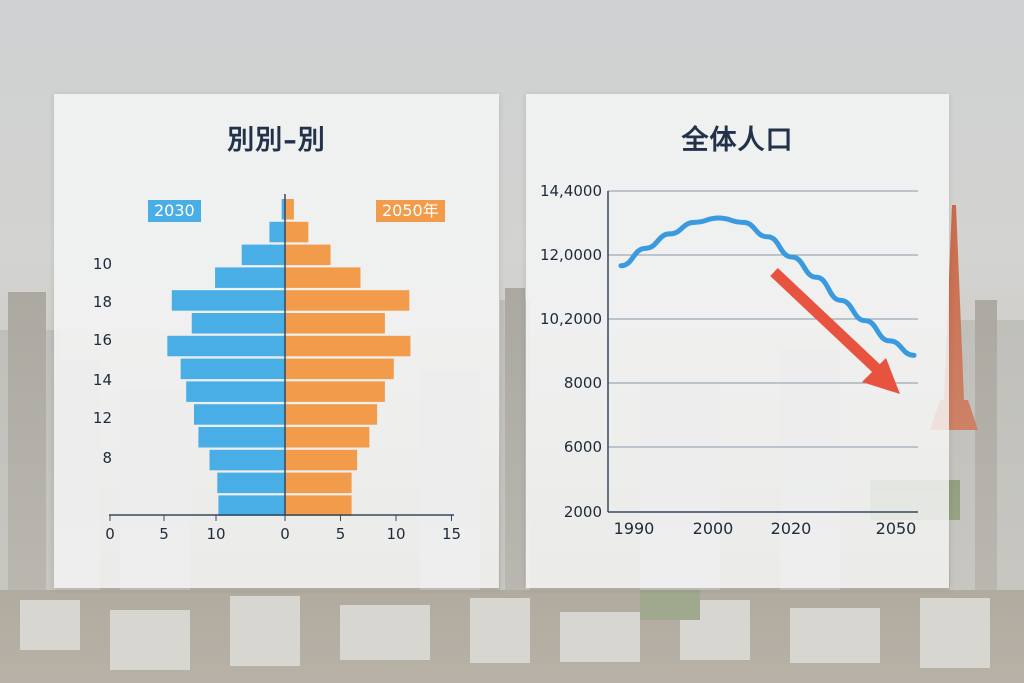 Image resolution: width=1024 pixels, height=683 pixels. Describe the element at coordinates (102, 380) in the screenshot. I see `age-tick-label: 14` at that location.